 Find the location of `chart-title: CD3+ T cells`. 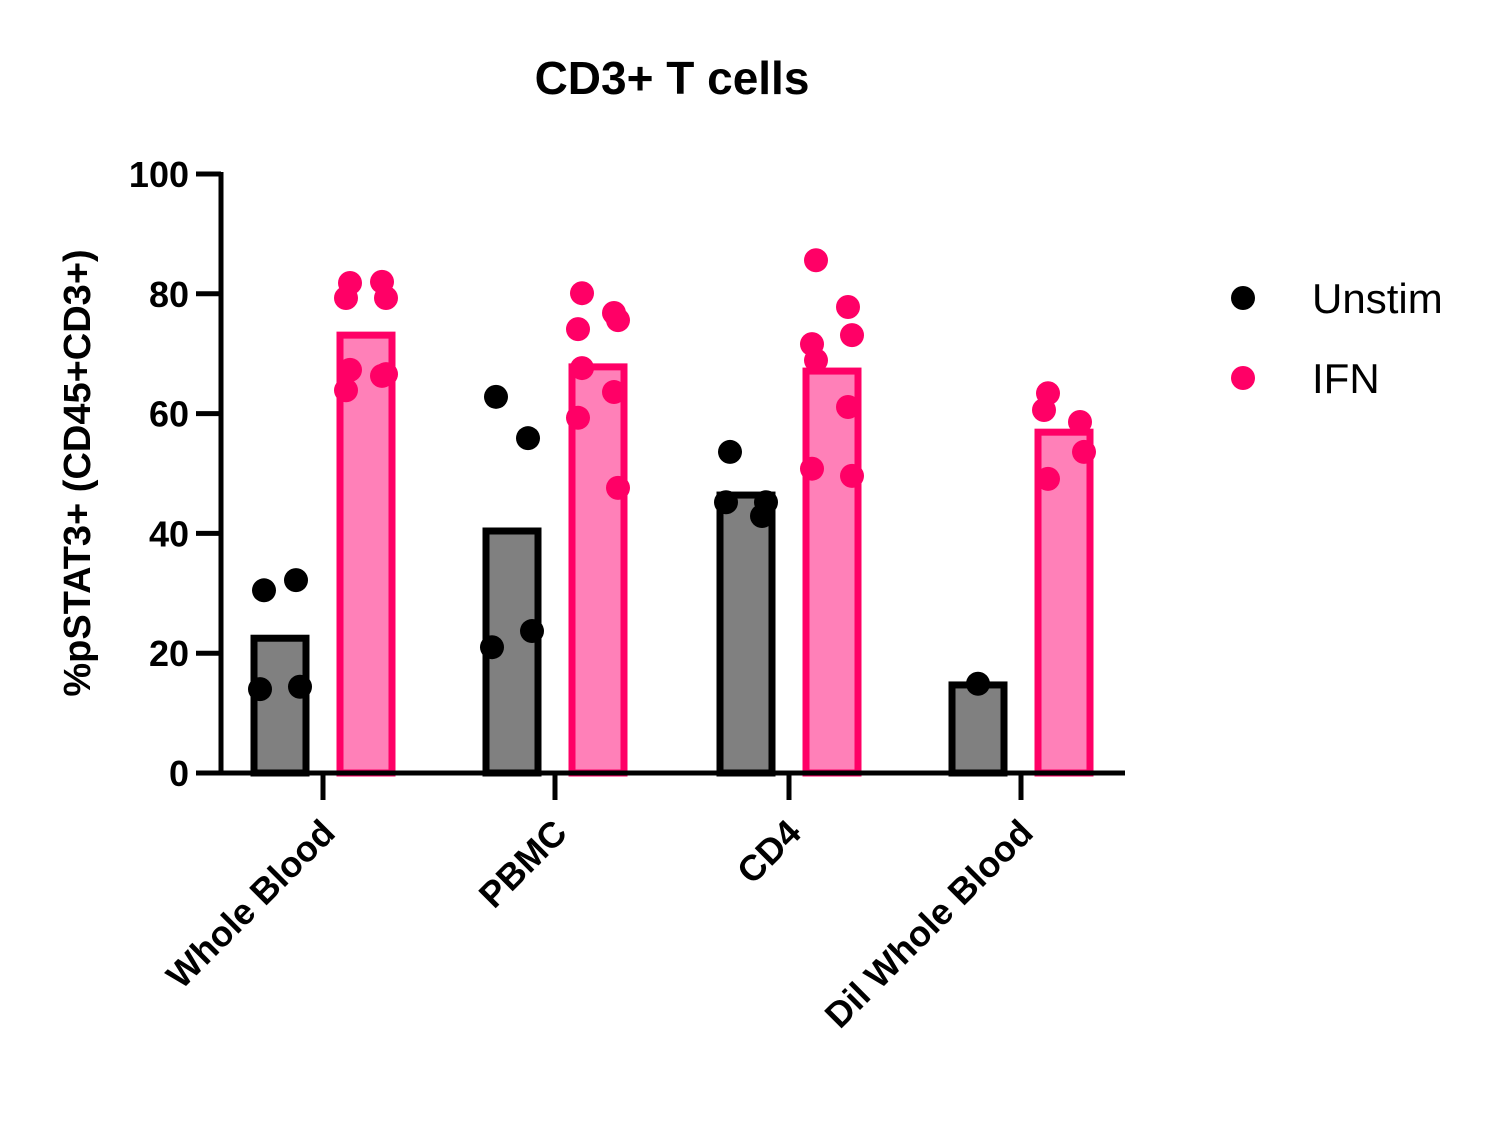

chart-title: CD3+ T cells is located at coordinates (672, 78).